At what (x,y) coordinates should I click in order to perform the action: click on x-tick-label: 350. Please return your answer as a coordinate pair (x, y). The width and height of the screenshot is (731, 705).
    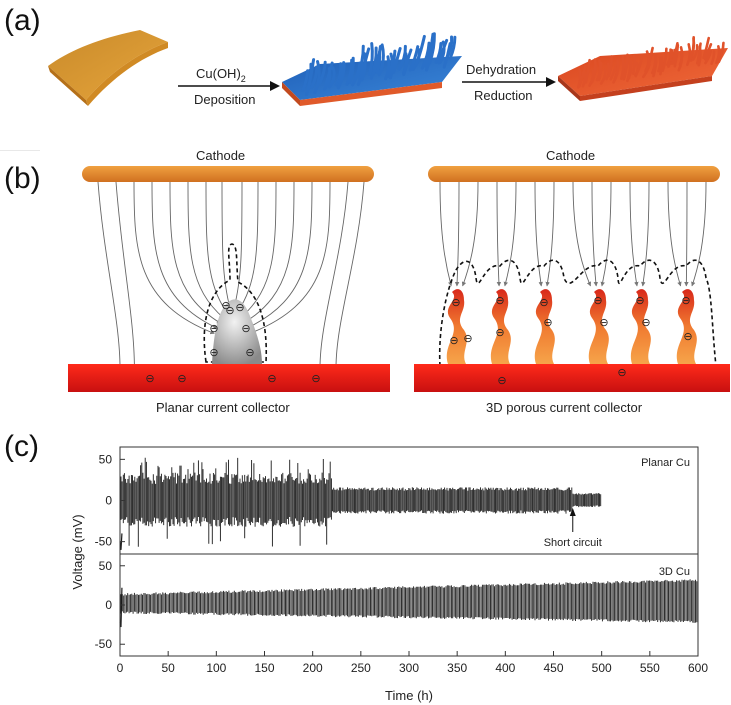
    Looking at the image, I should click on (457, 668).